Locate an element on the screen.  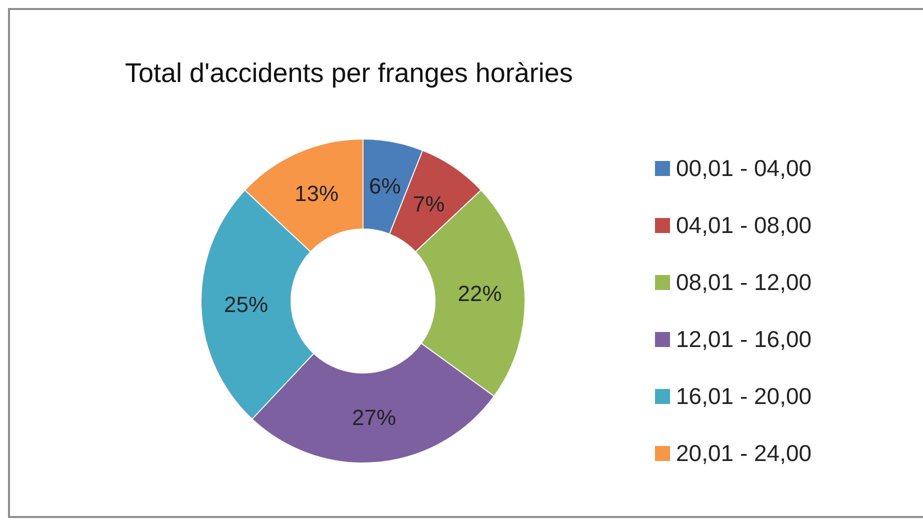
data-label: 6% is located at coordinates (385, 186).